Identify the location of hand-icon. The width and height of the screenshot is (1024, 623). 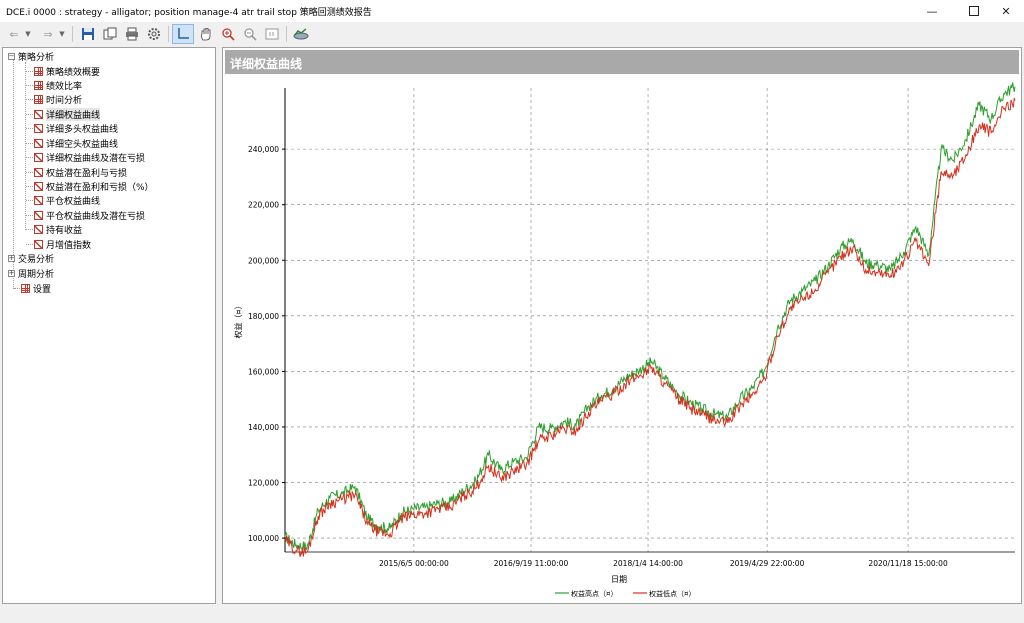
(205, 34).